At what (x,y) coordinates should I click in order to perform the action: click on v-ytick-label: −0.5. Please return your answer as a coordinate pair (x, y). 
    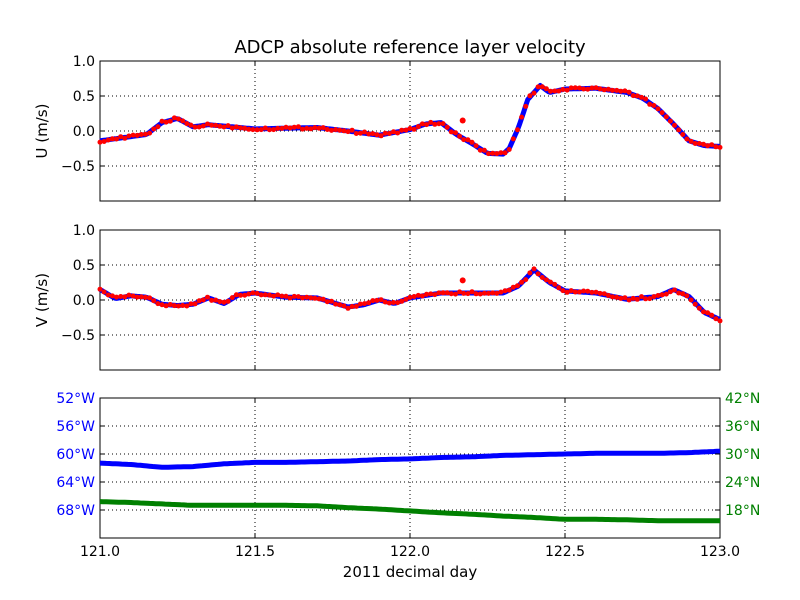
    Looking at the image, I should click on (78, 336).